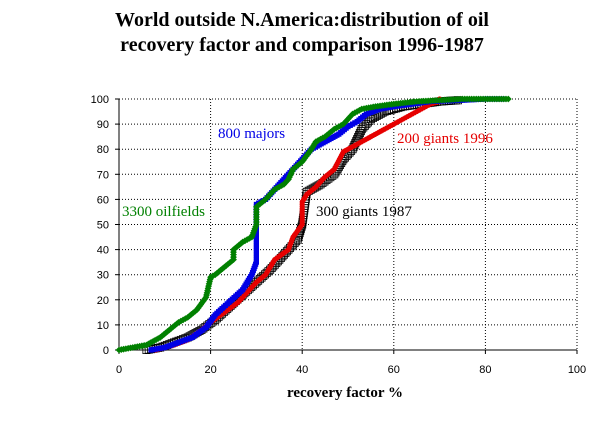 The image size is (604, 425). What do you see at coordinates (445, 139) in the screenshot?
I see `annotation-200-giants-1996: 200 giants 1996` at bounding box center [445, 139].